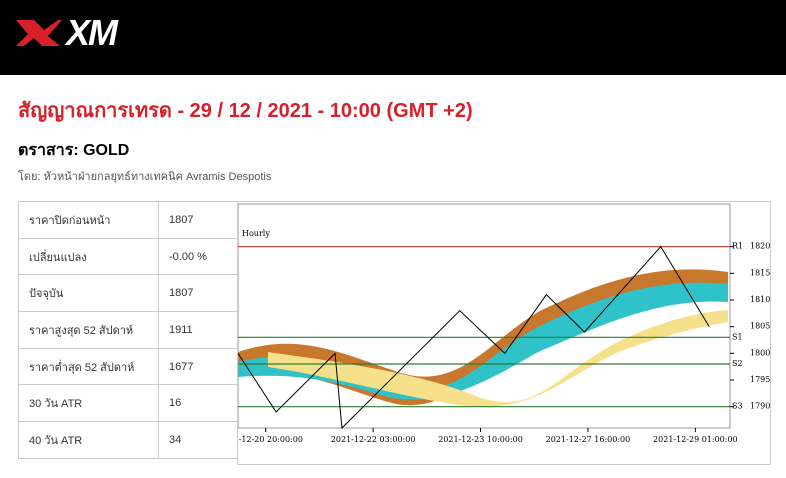  Describe the element at coordinates (760, 272) in the screenshot. I see `y-tick-label: 1815` at that location.